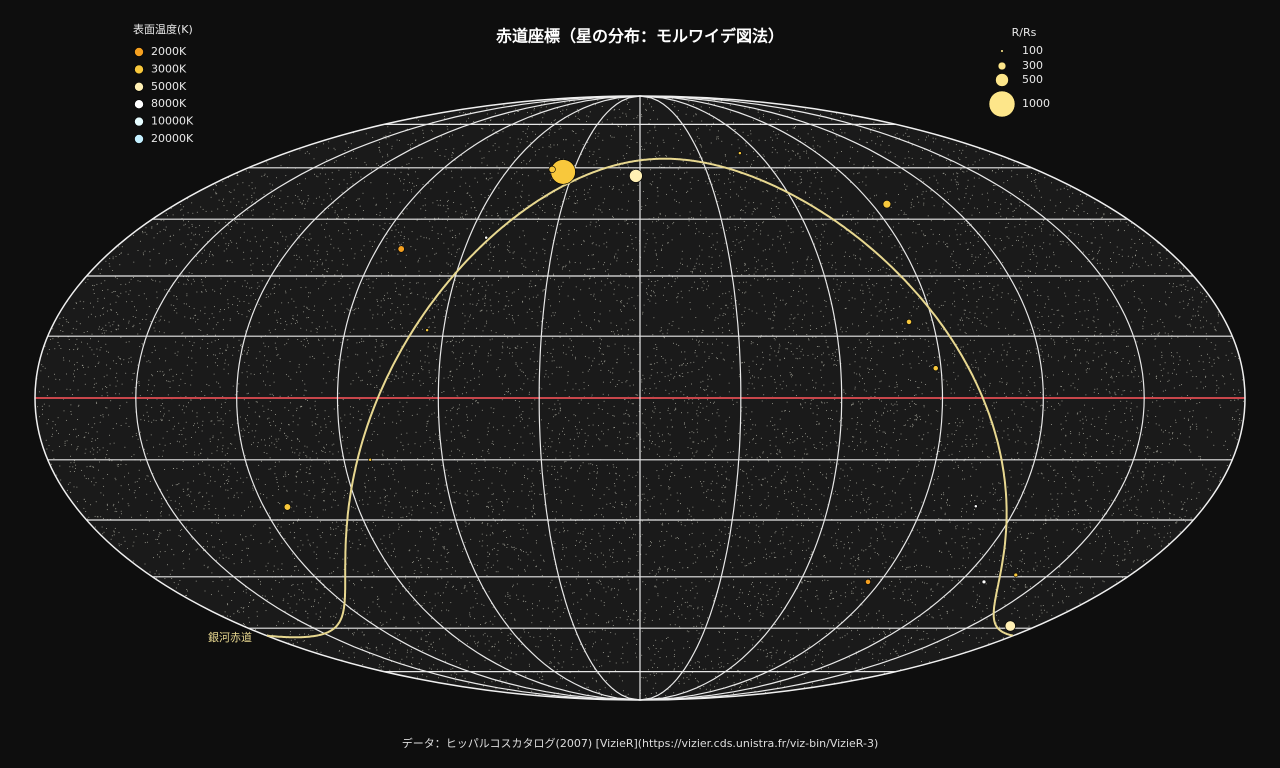 This screenshot has height=768, width=1280. Describe the element at coordinates (169, 86) in the screenshot. I see `temperature-label: 5000K` at that location.